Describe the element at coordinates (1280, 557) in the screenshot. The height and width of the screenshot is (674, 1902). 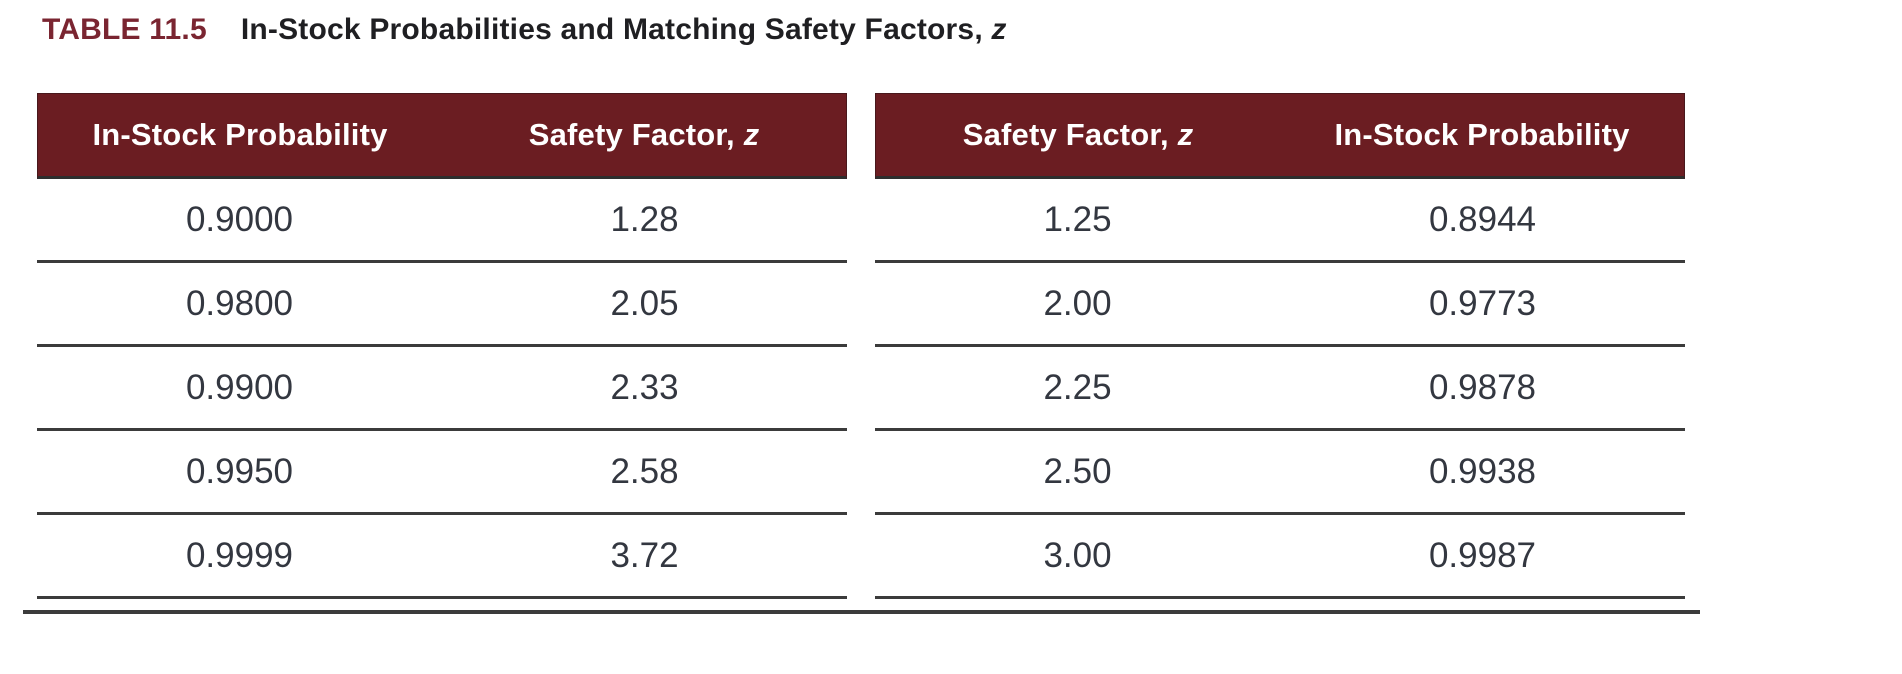
I see `table-row: 3.00 0.9987` at that location.